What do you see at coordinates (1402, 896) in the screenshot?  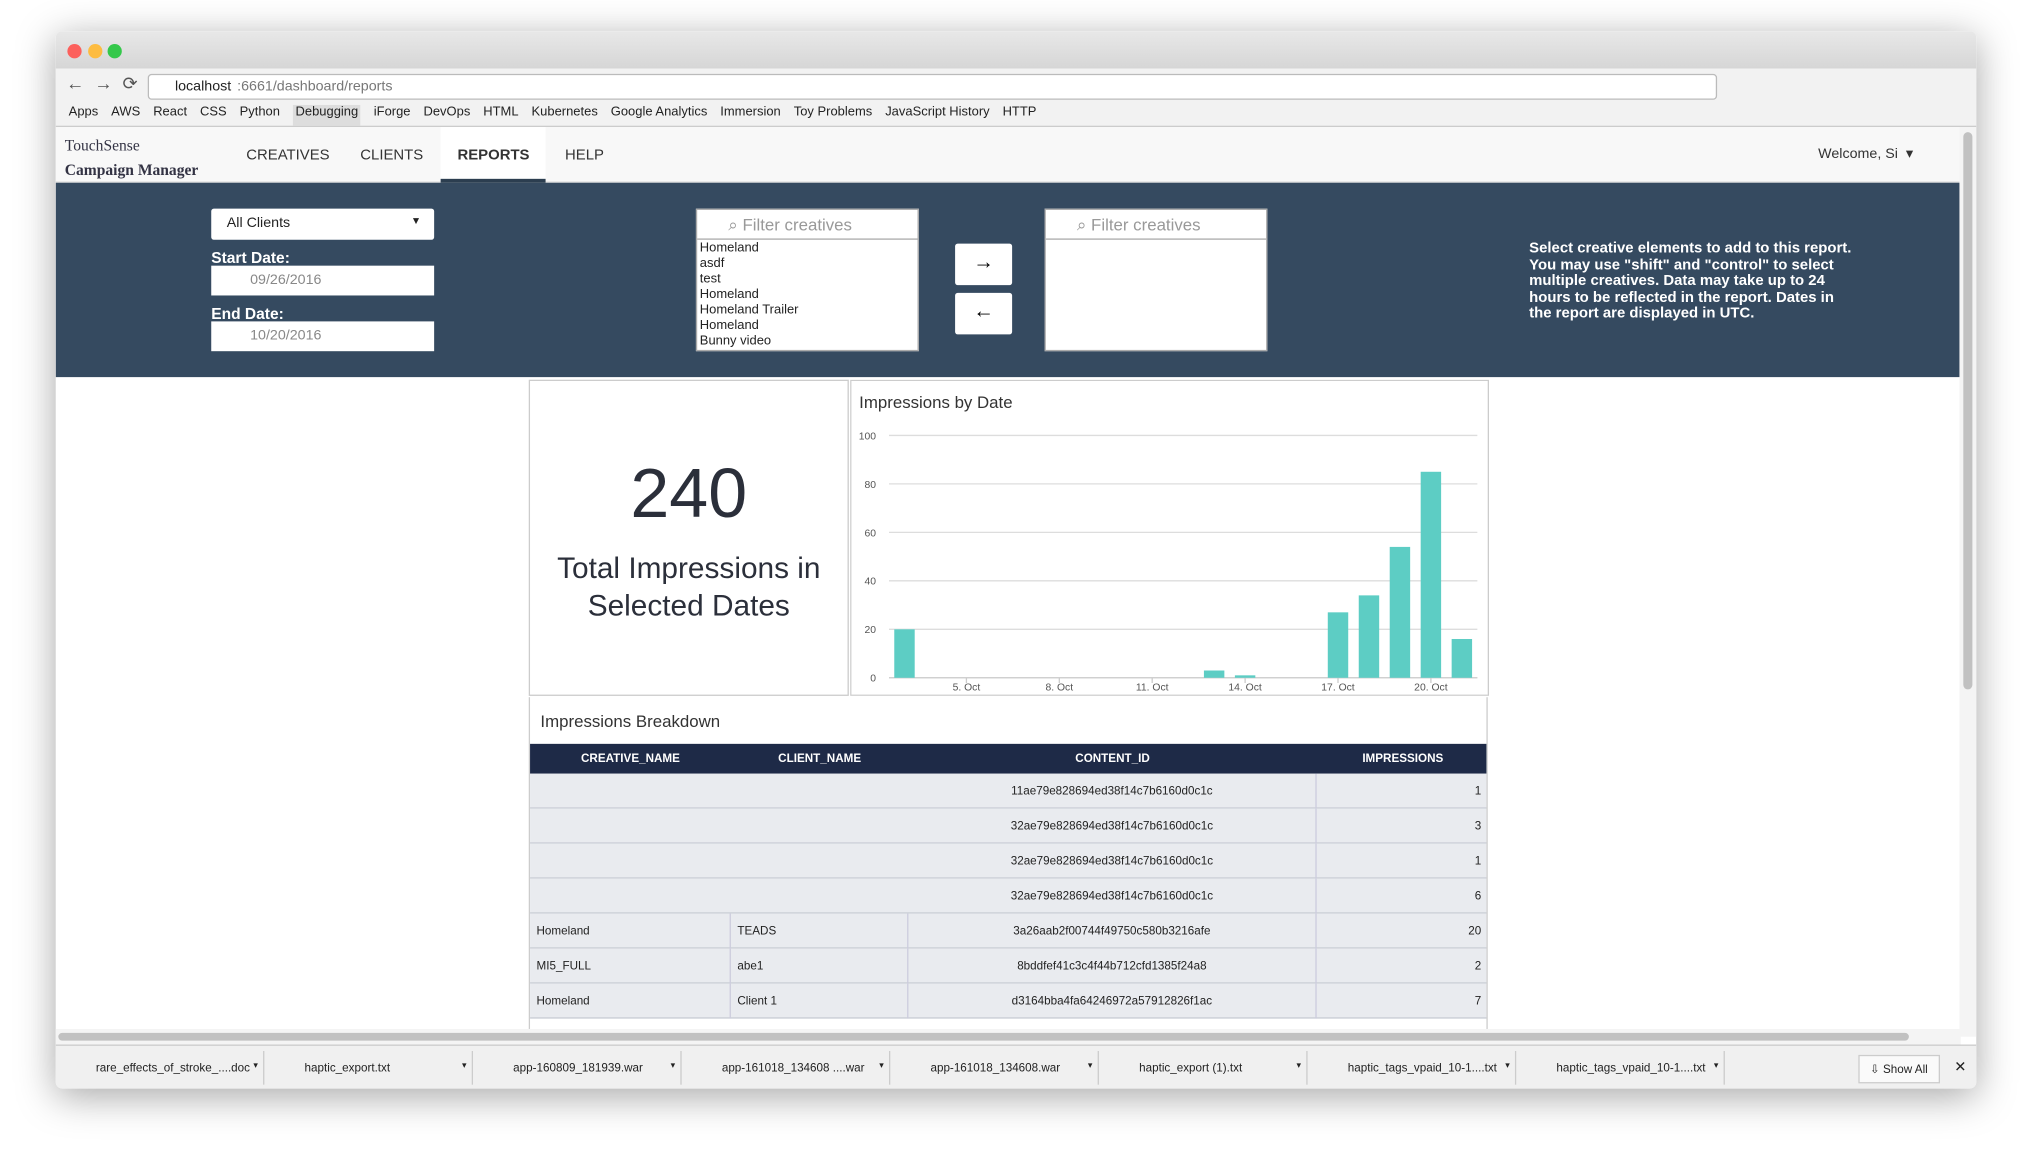 I see `table-cell: 6` at bounding box center [1402, 896].